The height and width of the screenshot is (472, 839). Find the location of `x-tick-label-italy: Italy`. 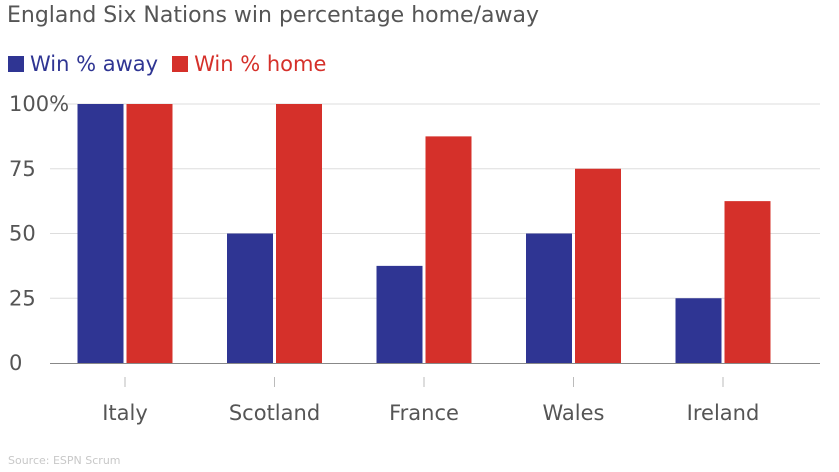

x-tick-label-italy: Italy is located at coordinates (125, 413).